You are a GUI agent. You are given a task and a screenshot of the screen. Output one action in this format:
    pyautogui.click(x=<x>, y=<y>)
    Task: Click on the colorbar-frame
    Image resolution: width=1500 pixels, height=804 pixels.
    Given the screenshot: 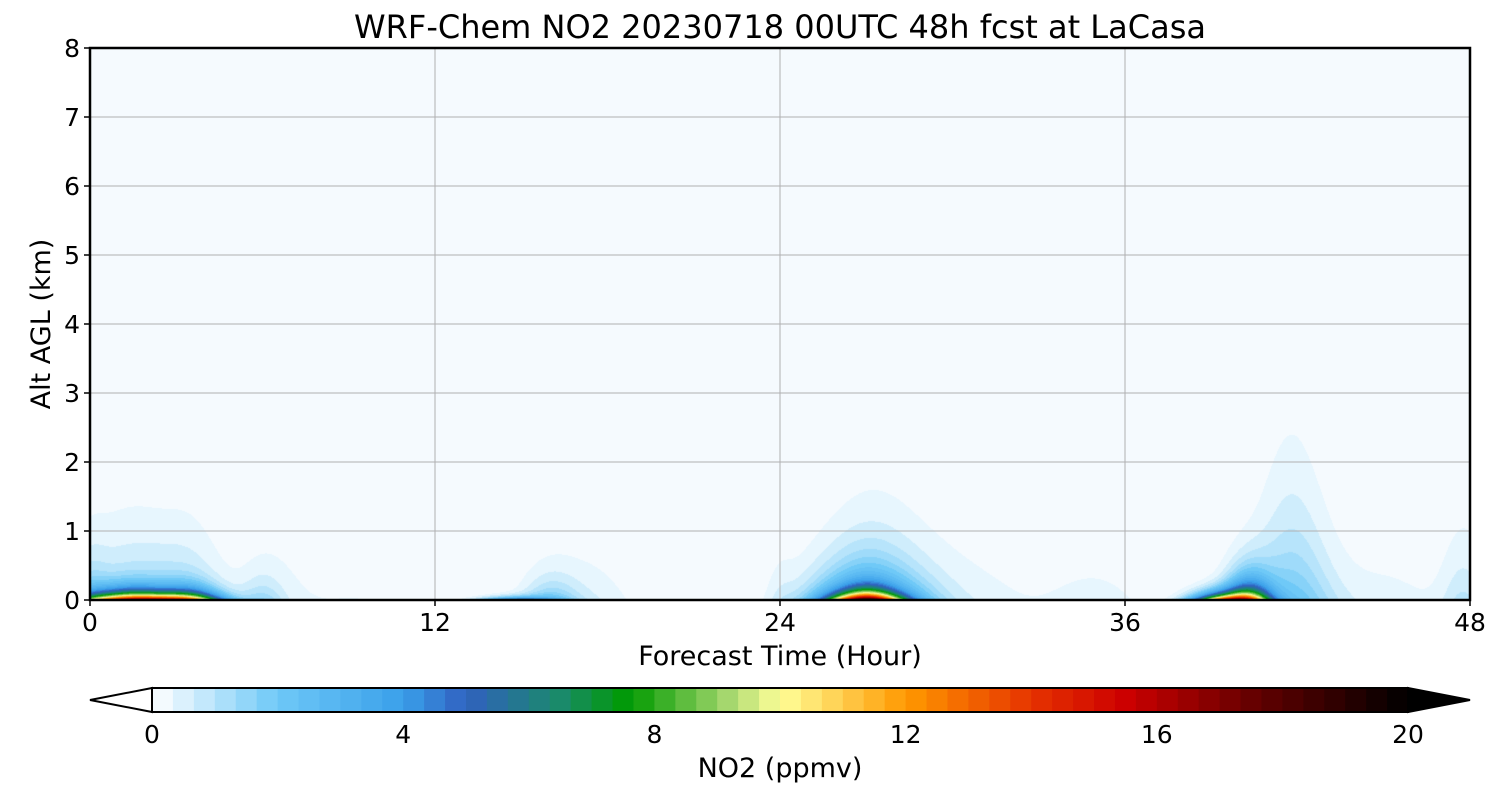 What is the action you would take?
    pyautogui.click(x=780, y=700)
    